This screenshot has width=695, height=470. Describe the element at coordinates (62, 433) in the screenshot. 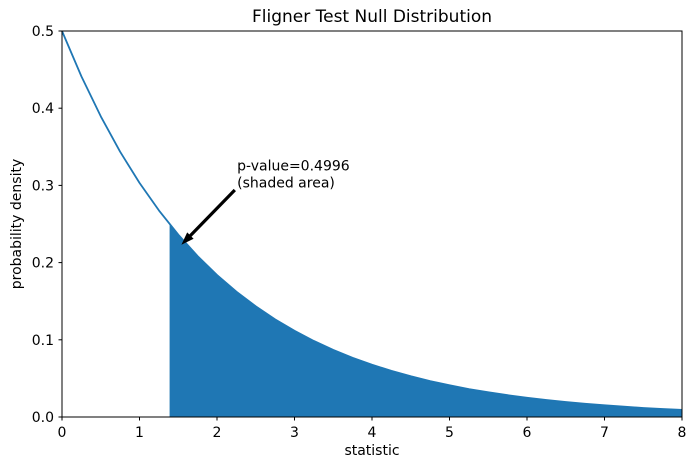

I see `x-tick-label: 0` at that location.